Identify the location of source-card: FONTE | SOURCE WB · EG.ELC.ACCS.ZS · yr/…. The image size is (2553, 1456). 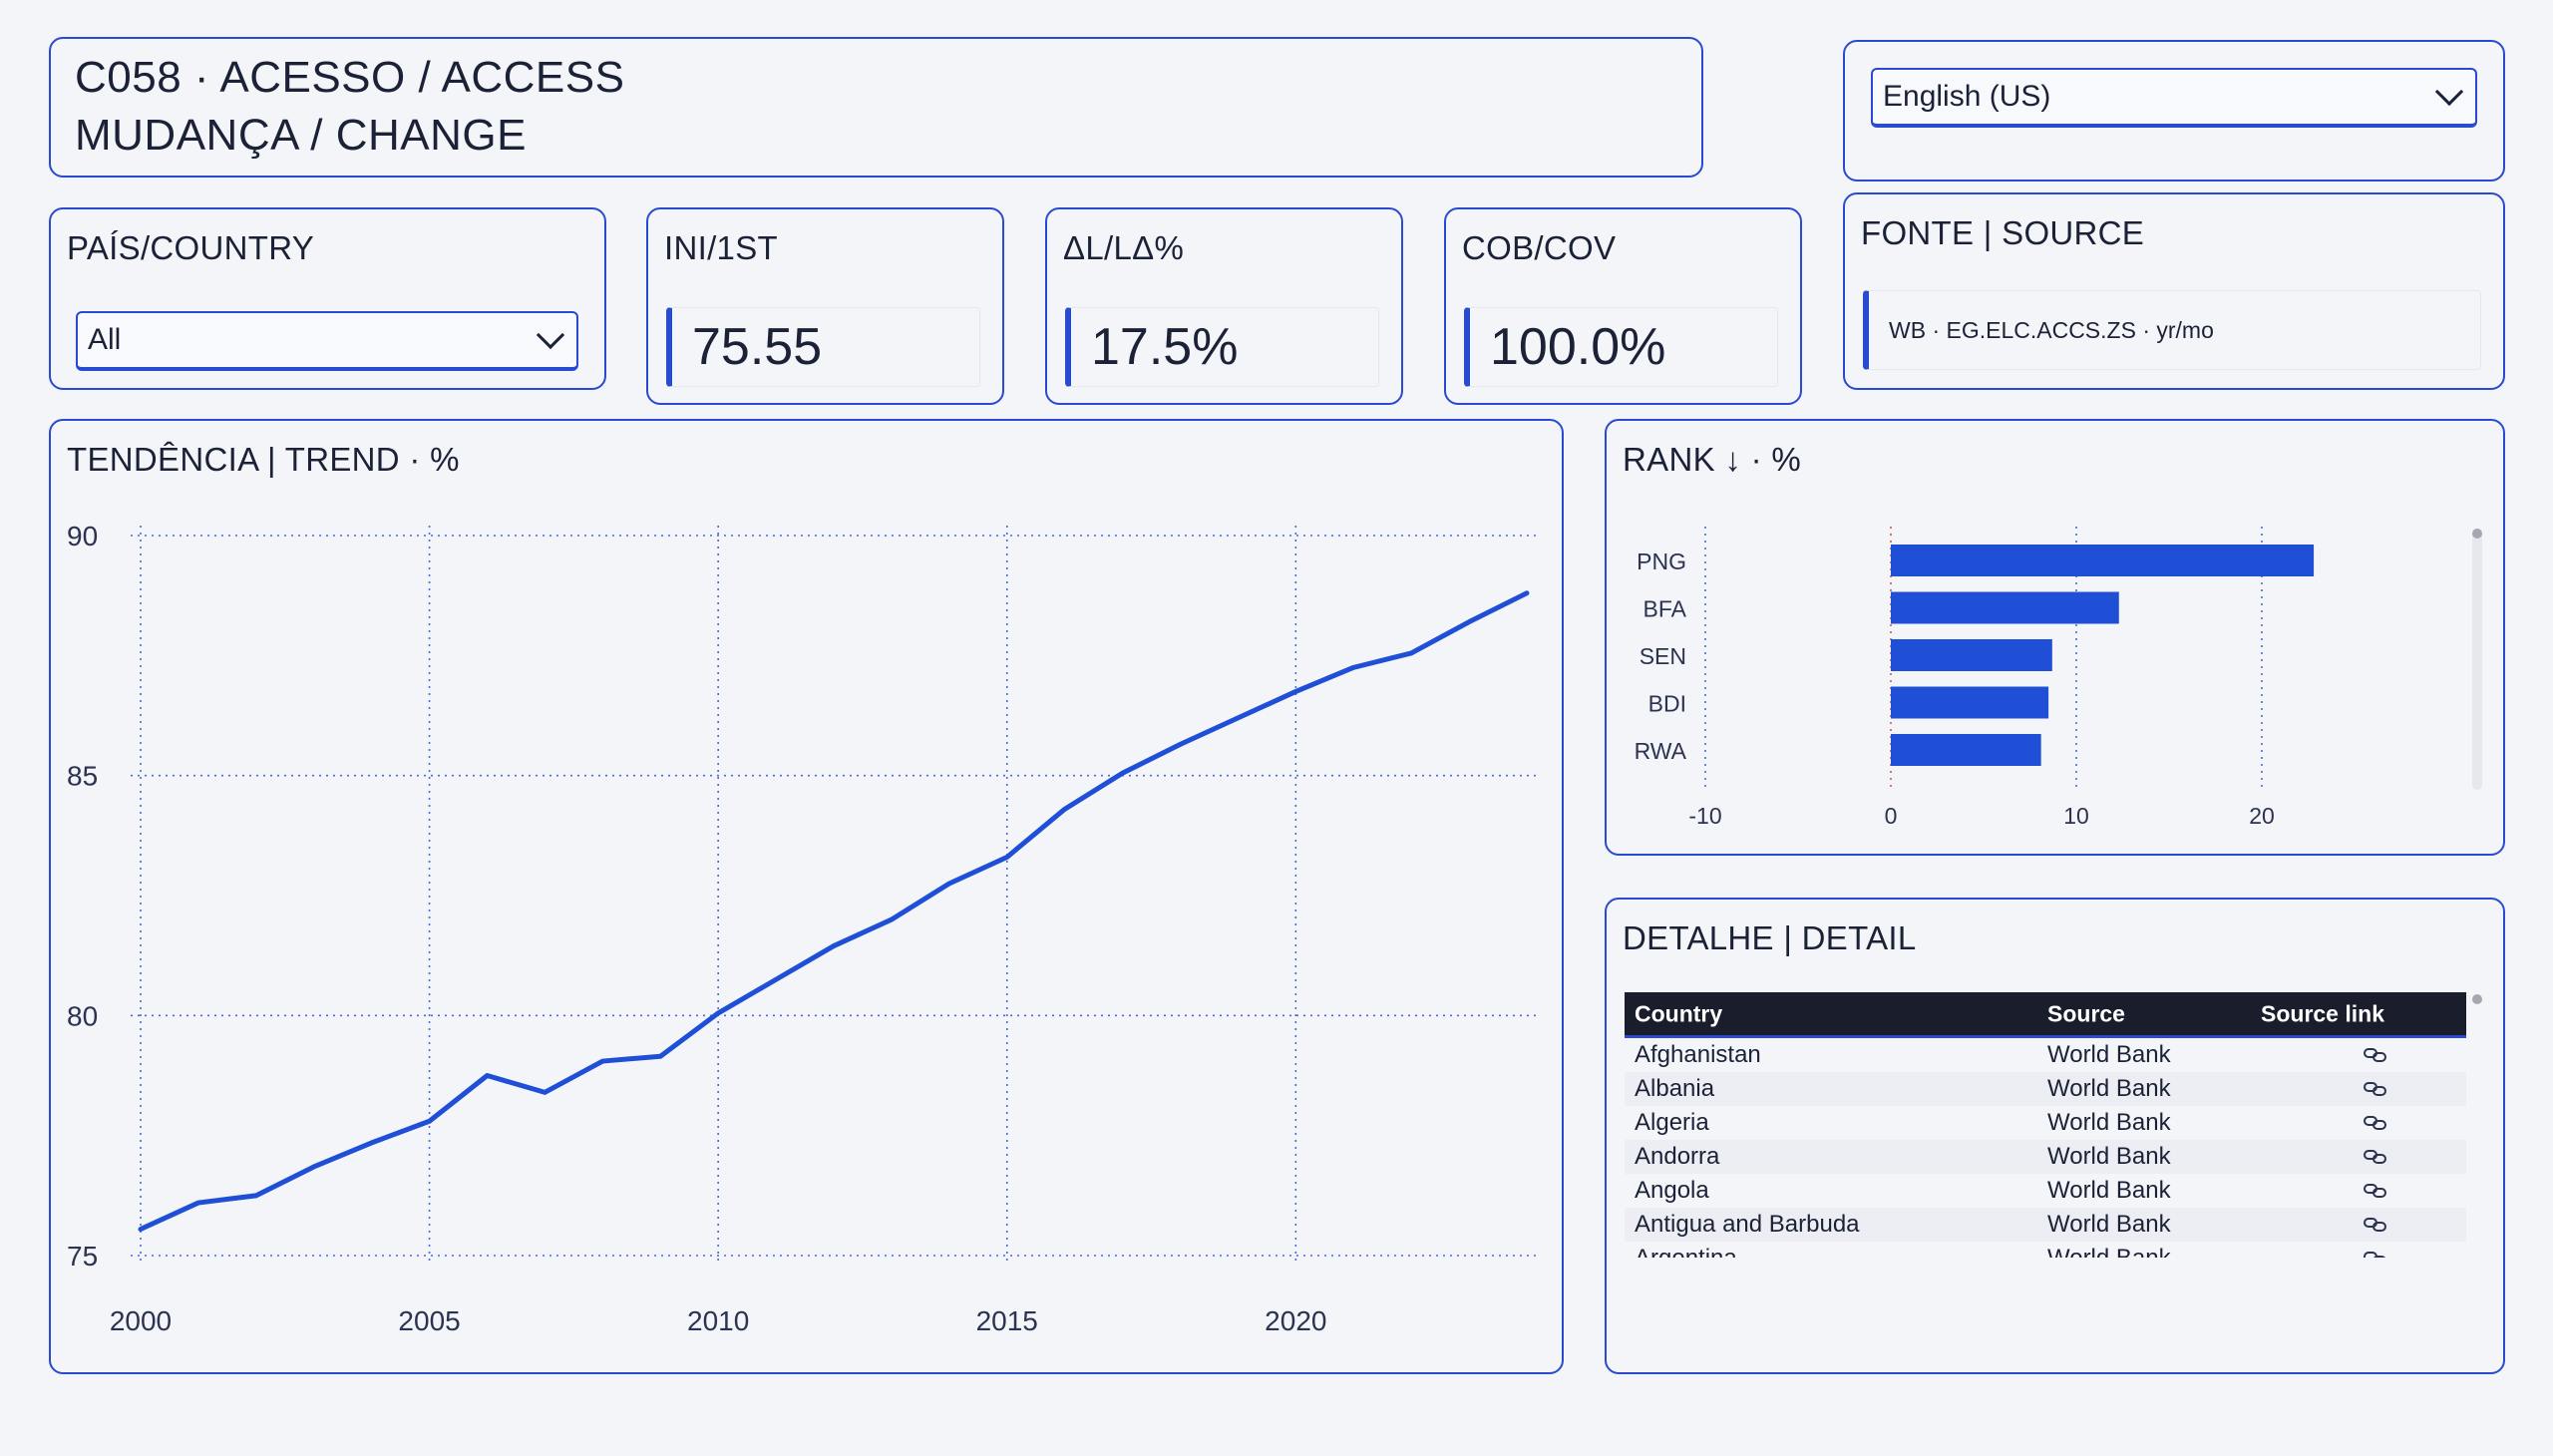
(2174, 291).